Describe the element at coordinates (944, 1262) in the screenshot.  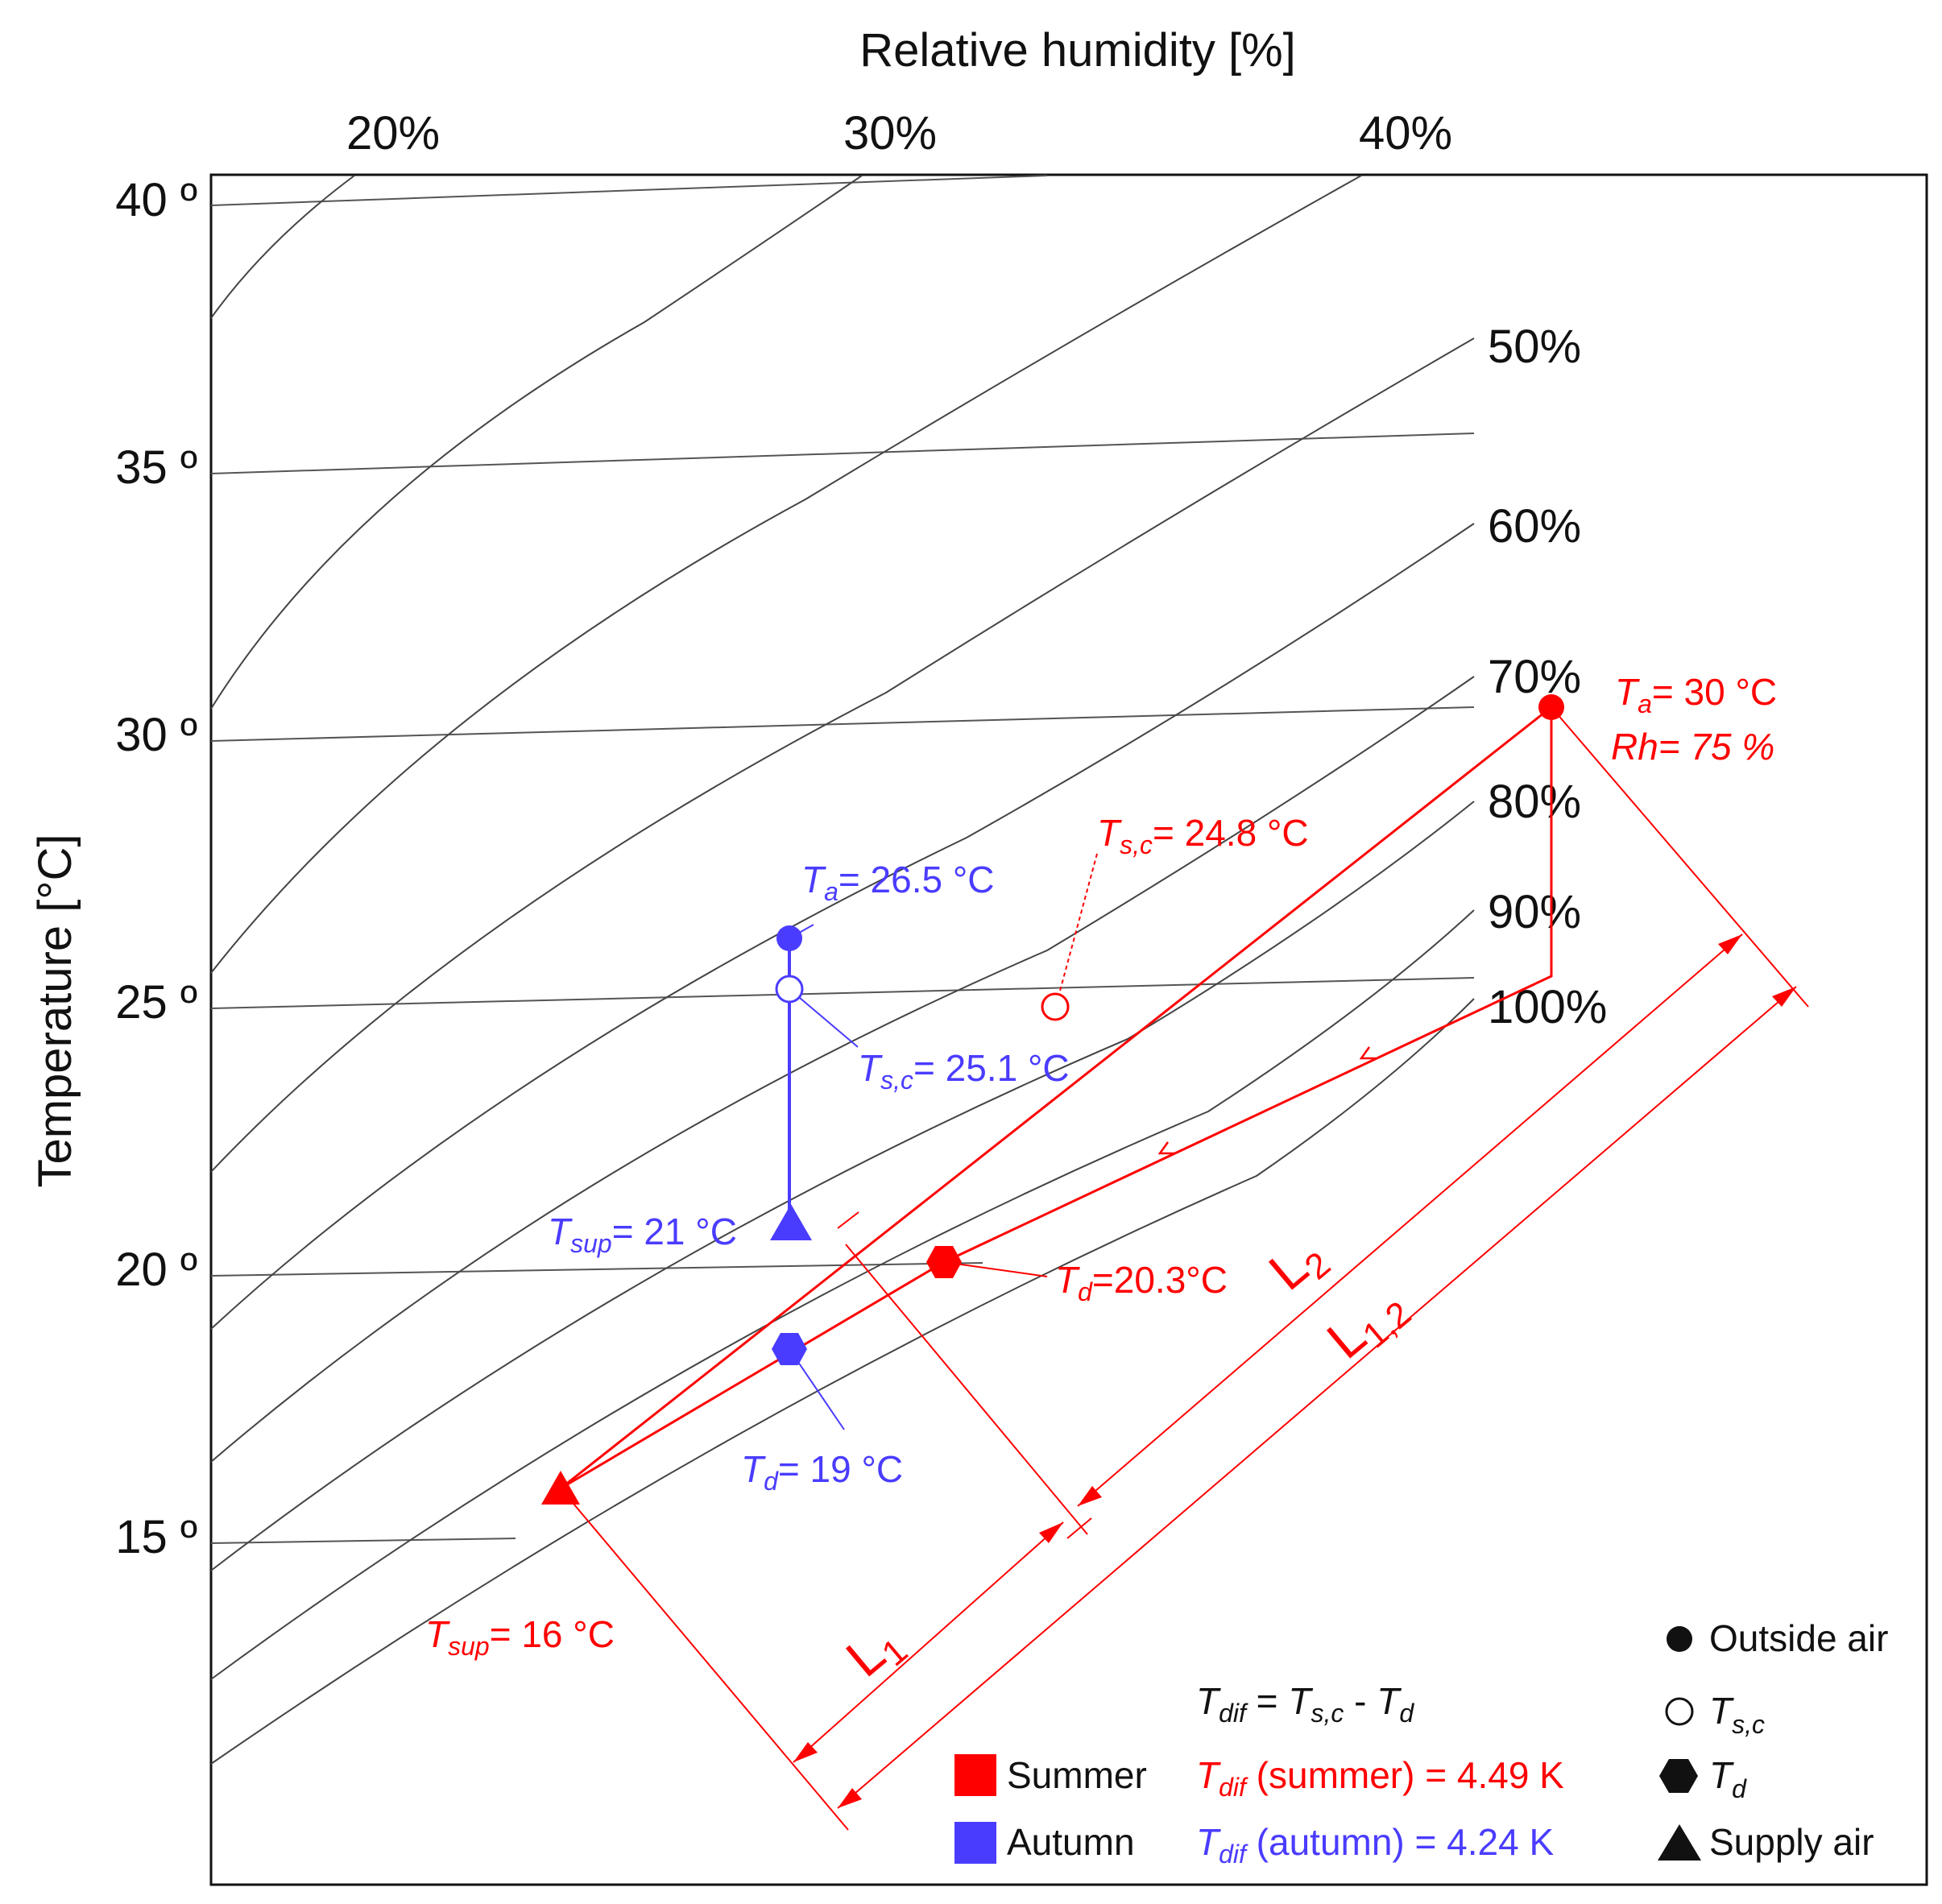
I see `summer-td-marker` at that location.